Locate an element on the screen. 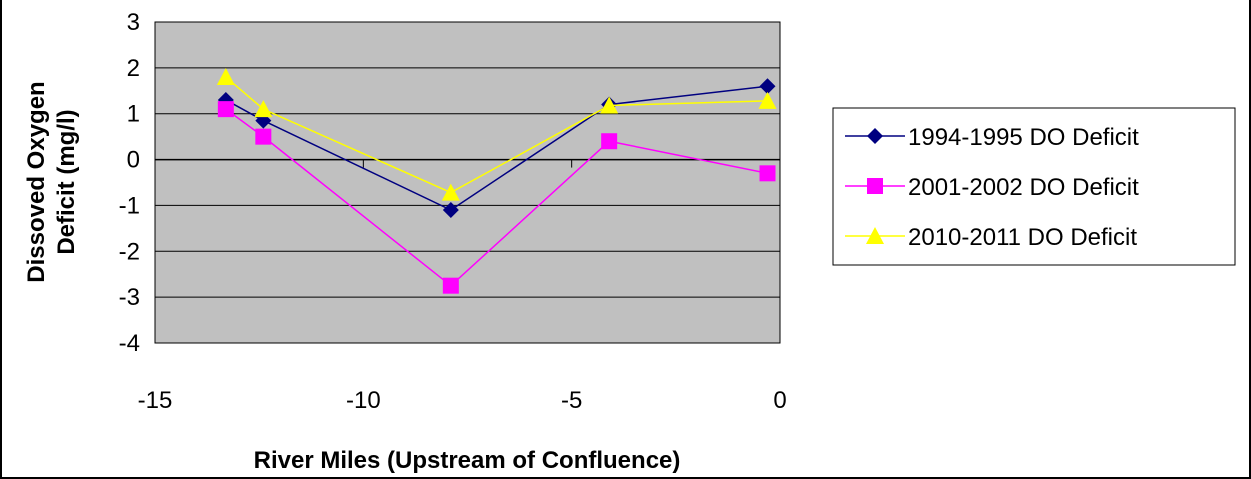 This screenshot has height=479, width=1251. legend-entry: 2010-2011 DO Deficit is located at coordinates (991, 237).